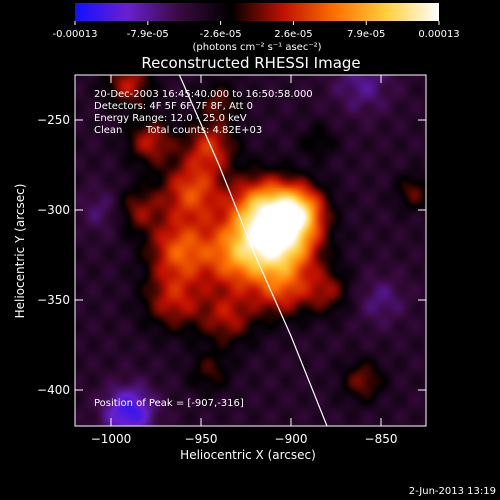 The image size is (500, 500). Describe the element at coordinates (257, 12) in the screenshot. I see `colorbar-gradient` at that location.